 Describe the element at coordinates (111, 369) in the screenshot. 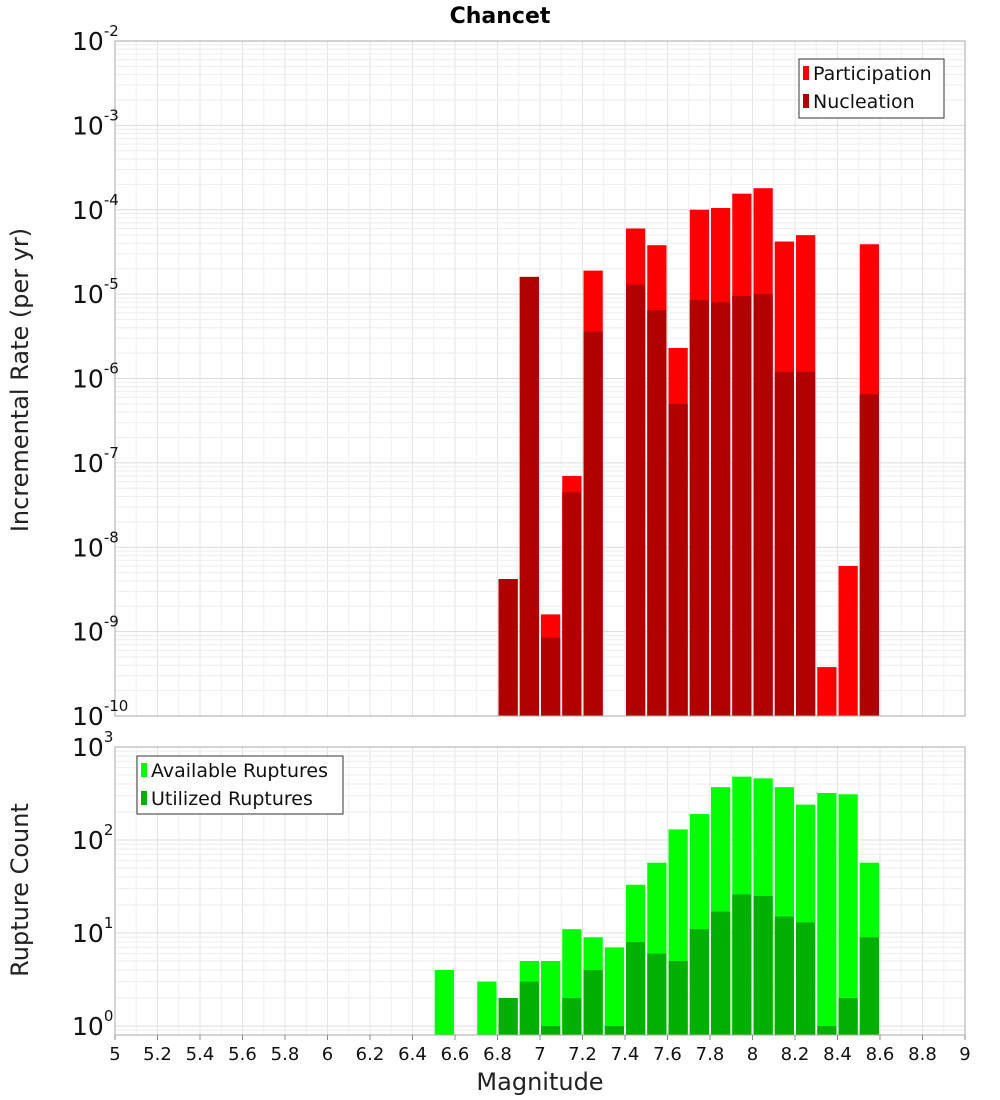

I see `y-tick-exponent: -6` at that location.